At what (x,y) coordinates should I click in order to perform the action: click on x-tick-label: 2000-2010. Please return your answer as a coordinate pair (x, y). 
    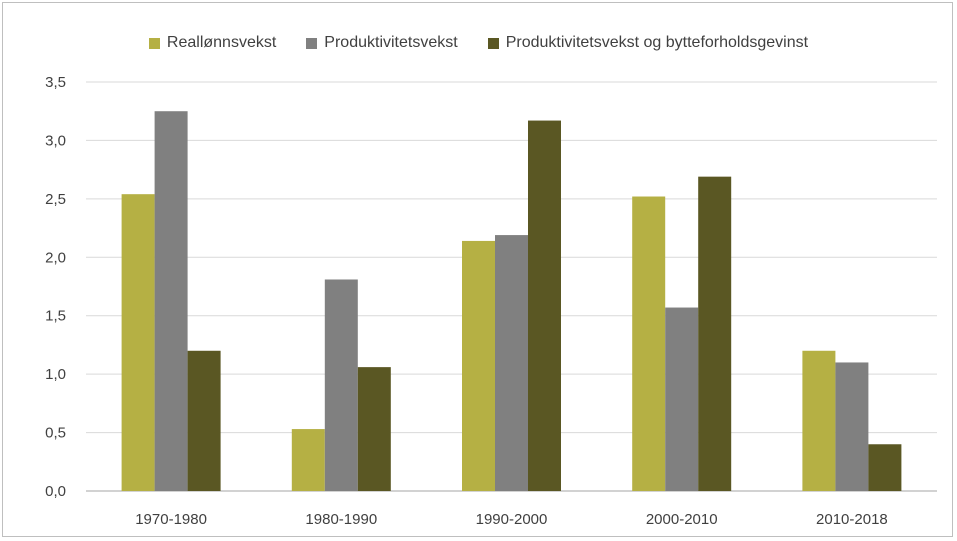
    Looking at the image, I should click on (682, 519).